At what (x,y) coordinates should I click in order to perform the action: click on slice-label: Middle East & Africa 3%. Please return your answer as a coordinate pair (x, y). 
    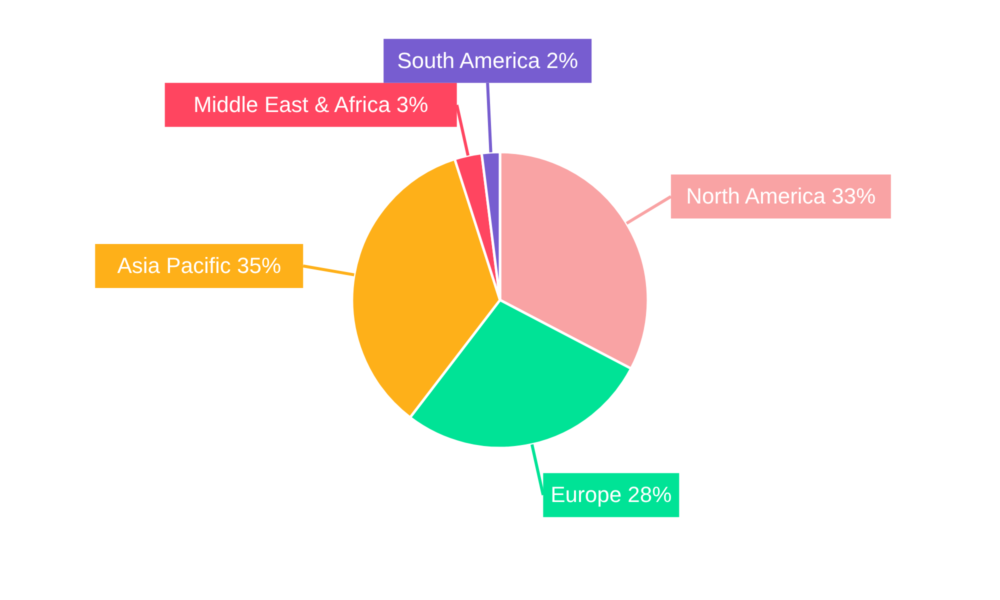
    Looking at the image, I should click on (310, 104).